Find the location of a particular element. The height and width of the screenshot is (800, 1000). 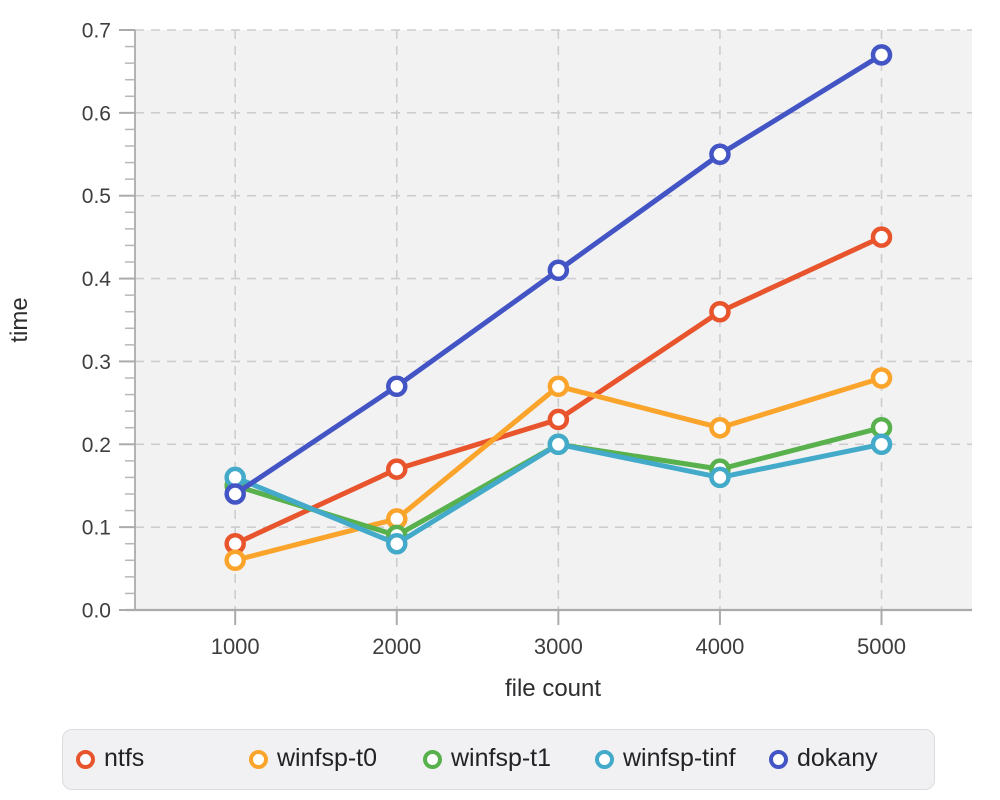

x-tick-label: 5000 is located at coordinates (881, 646).